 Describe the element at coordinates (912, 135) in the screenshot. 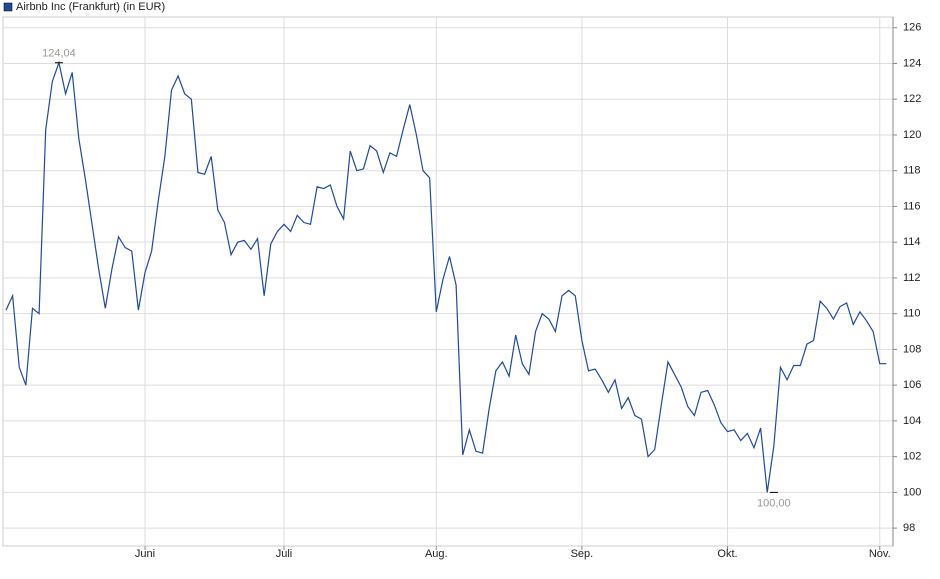

I see `y-tick-label: 120` at that location.